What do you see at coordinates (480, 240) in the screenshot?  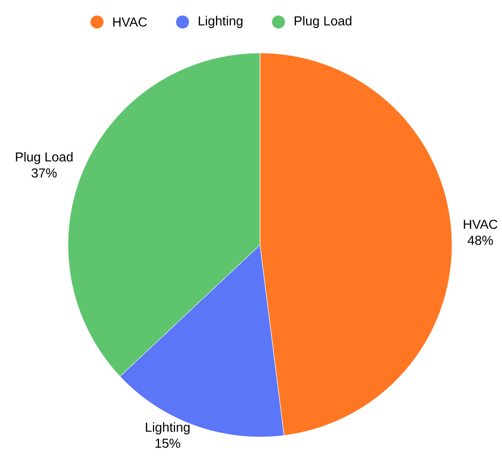 I see `data-label: 48%` at bounding box center [480, 240].